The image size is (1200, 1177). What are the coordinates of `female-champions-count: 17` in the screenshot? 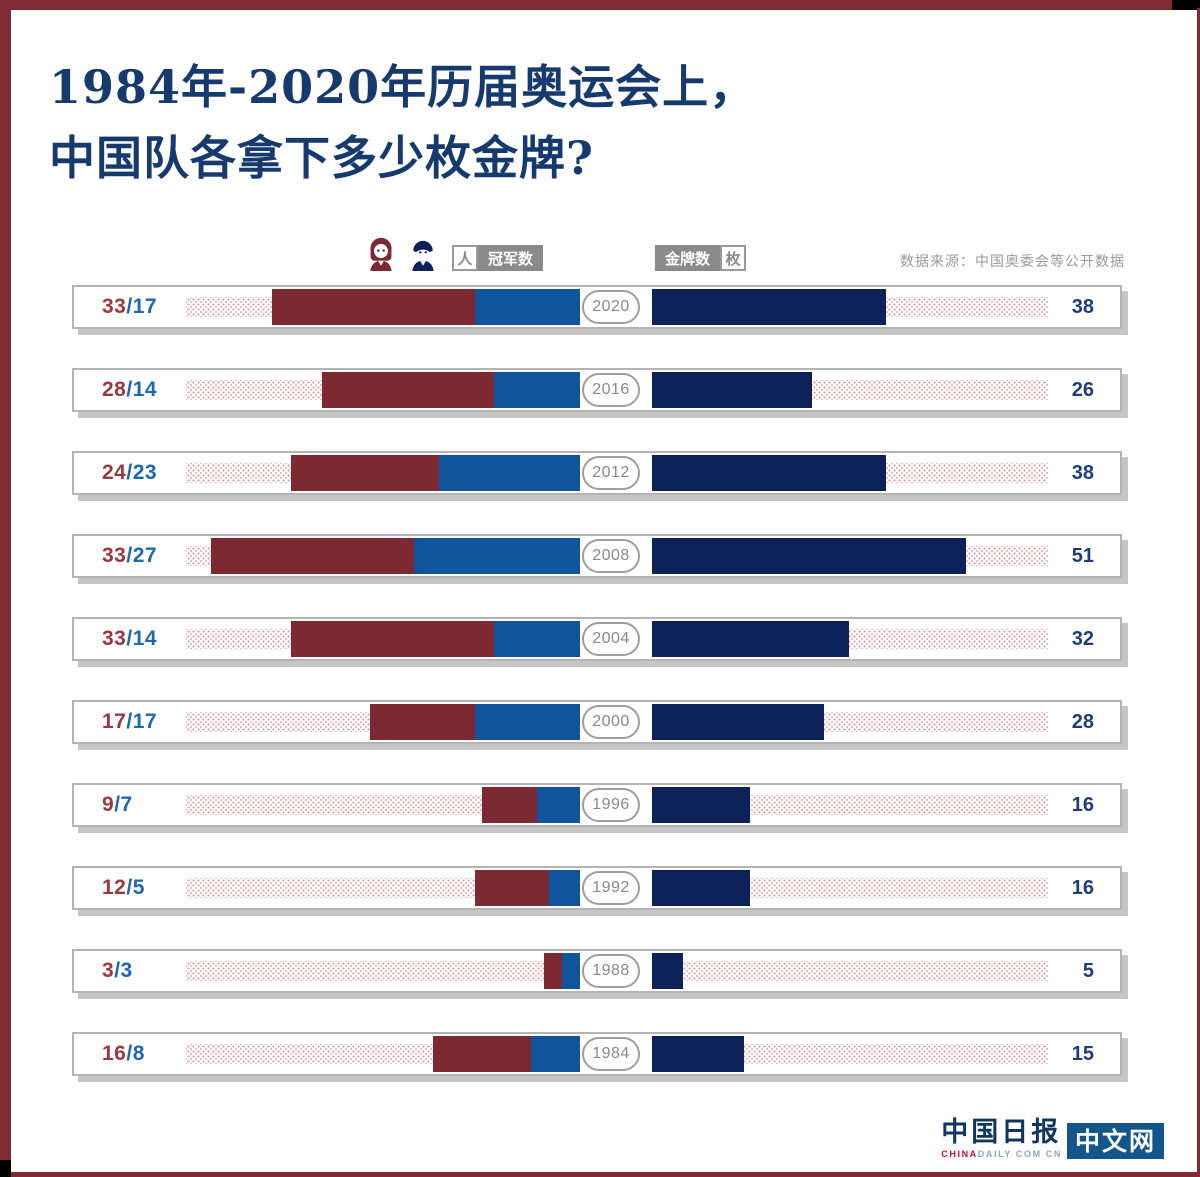 It's located at (114, 721).